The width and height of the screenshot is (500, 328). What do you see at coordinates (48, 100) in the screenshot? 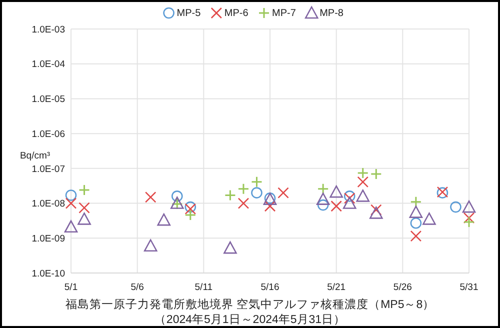
I see `y-tick-label: 1.0E-05` at bounding box center [48, 100].